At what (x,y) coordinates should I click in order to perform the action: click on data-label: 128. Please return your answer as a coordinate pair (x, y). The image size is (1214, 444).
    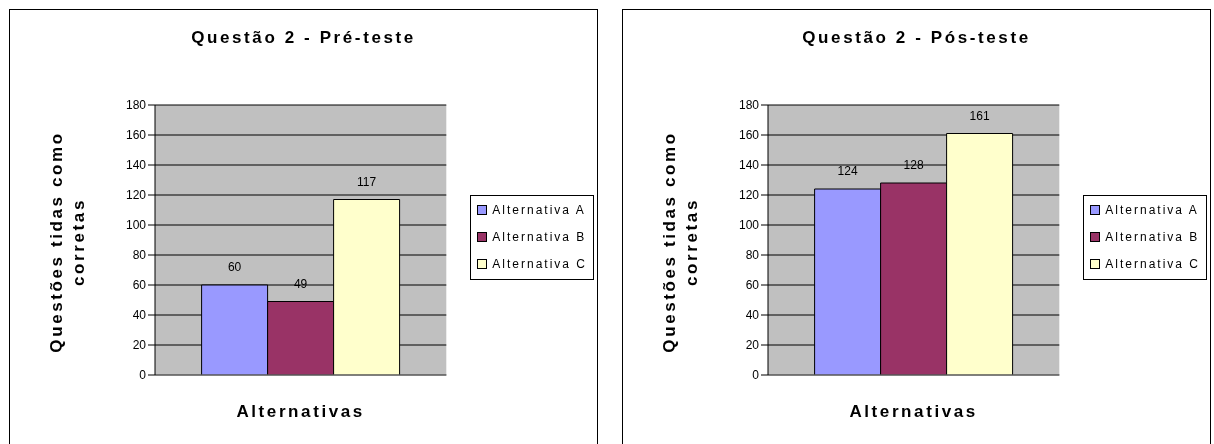
    Looking at the image, I should click on (913, 165).